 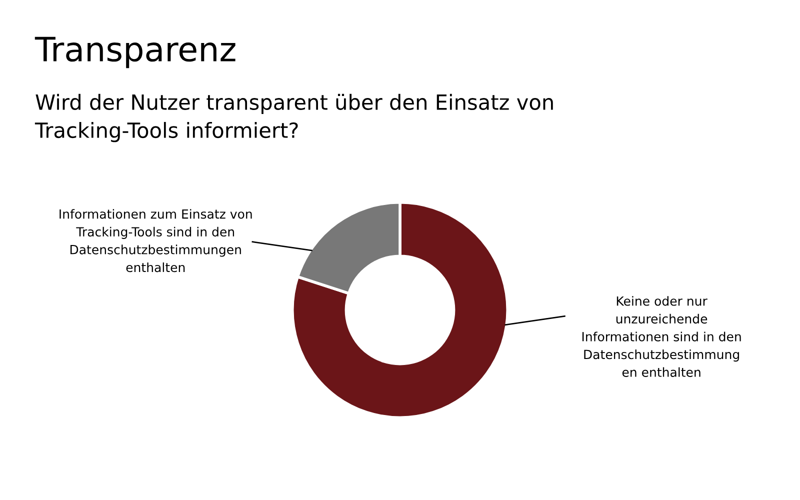 What do you see at coordinates (156, 240) in the screenshot?
I see `slice-label: Informationen zum Einsatz von Tracking-Tools sind in den Datenschutzbestimmungen enthalten` at bounding box center [156, 240].